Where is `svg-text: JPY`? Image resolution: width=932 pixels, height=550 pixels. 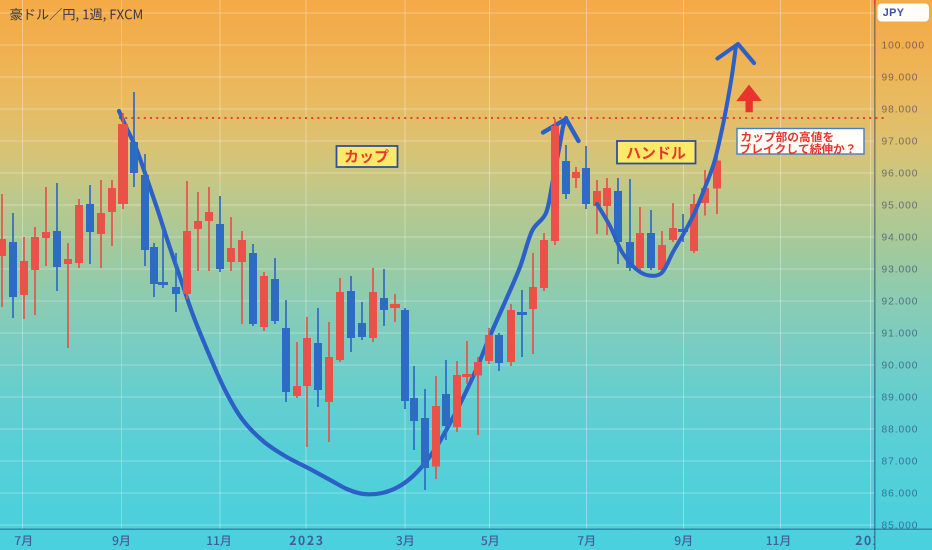
svg-text: JPY is located at coordinates (894, 13).